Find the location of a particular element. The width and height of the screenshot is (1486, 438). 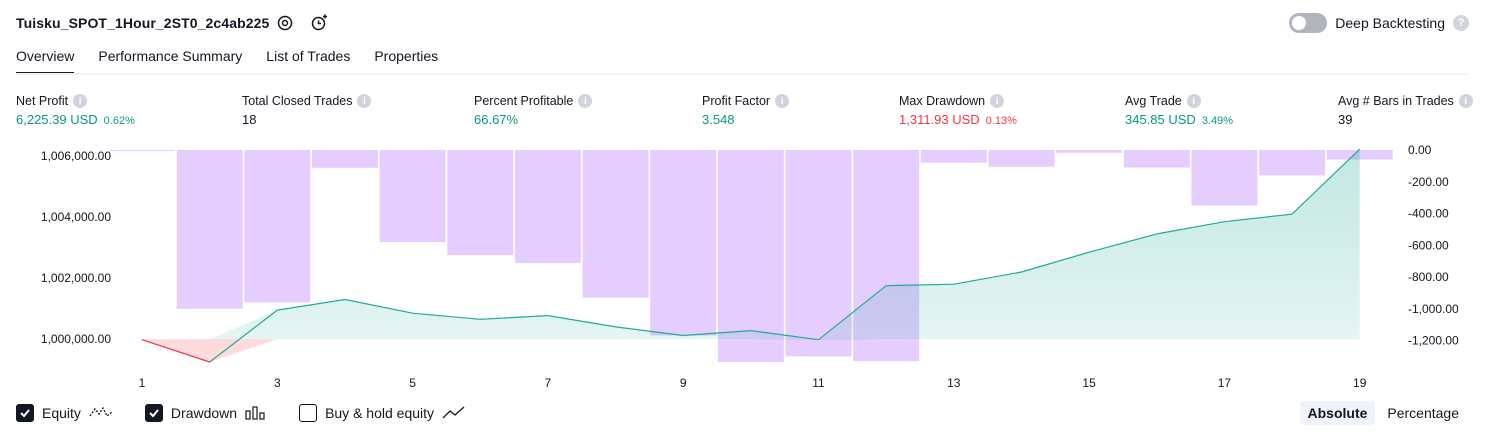

x-axis-tick: 5 is located at coordinates (412, 383).